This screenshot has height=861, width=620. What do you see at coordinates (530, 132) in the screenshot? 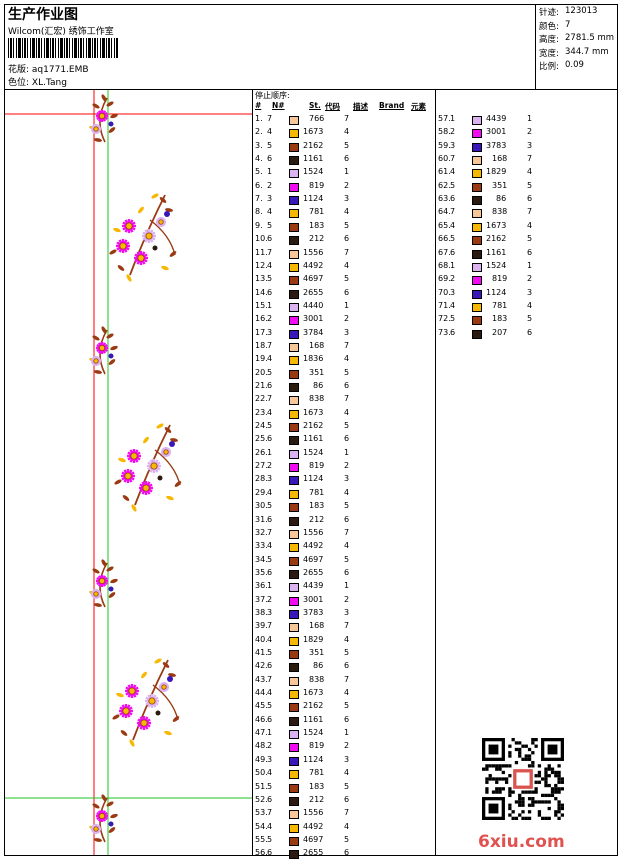
I see `stop-group: 2` at bounding box center [530, 132].